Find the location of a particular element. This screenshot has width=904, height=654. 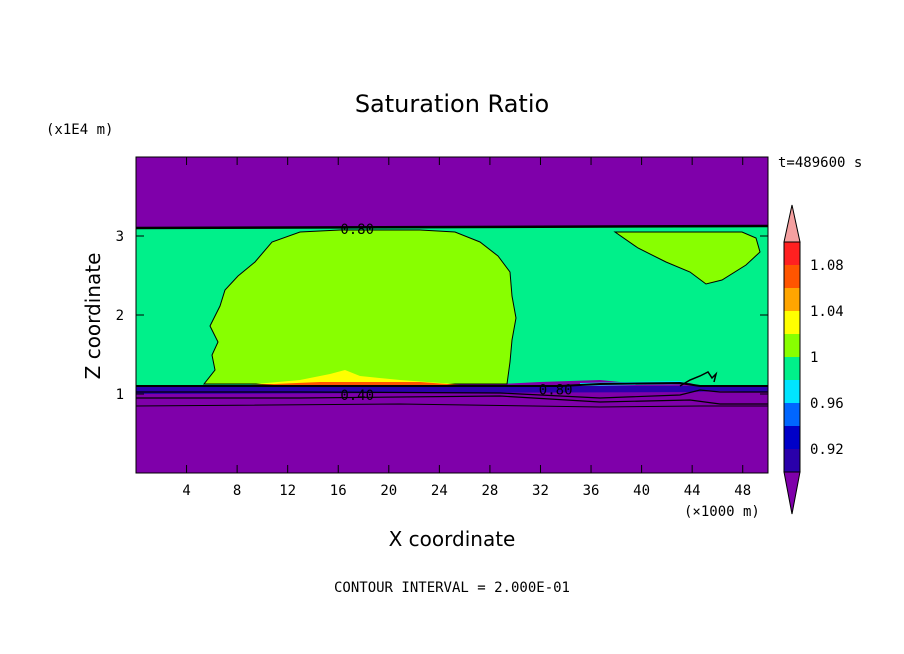

y-tick-label: 3 is located at coordinates (120, 237).